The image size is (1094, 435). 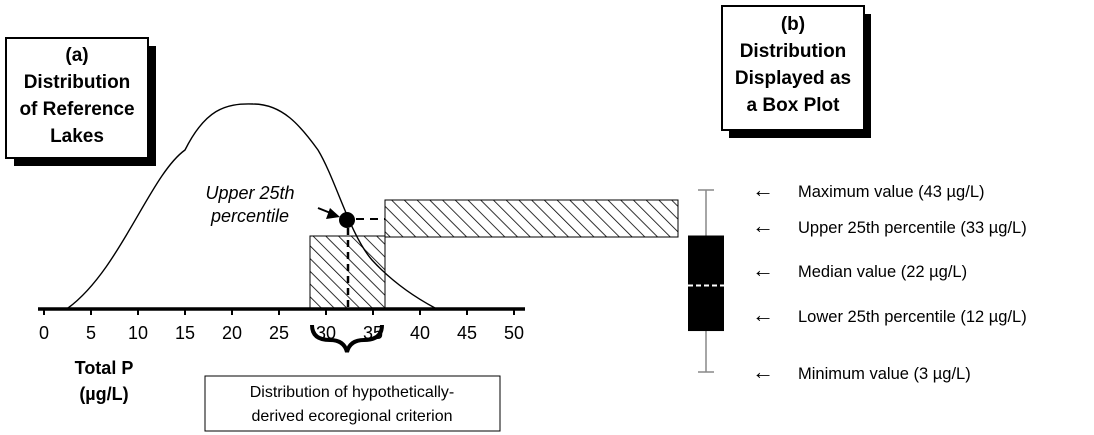 What do you see at coordinates (467, 333) in the screenshot?
I see `x-tick-label: 45` at bounding box center [467, 333].